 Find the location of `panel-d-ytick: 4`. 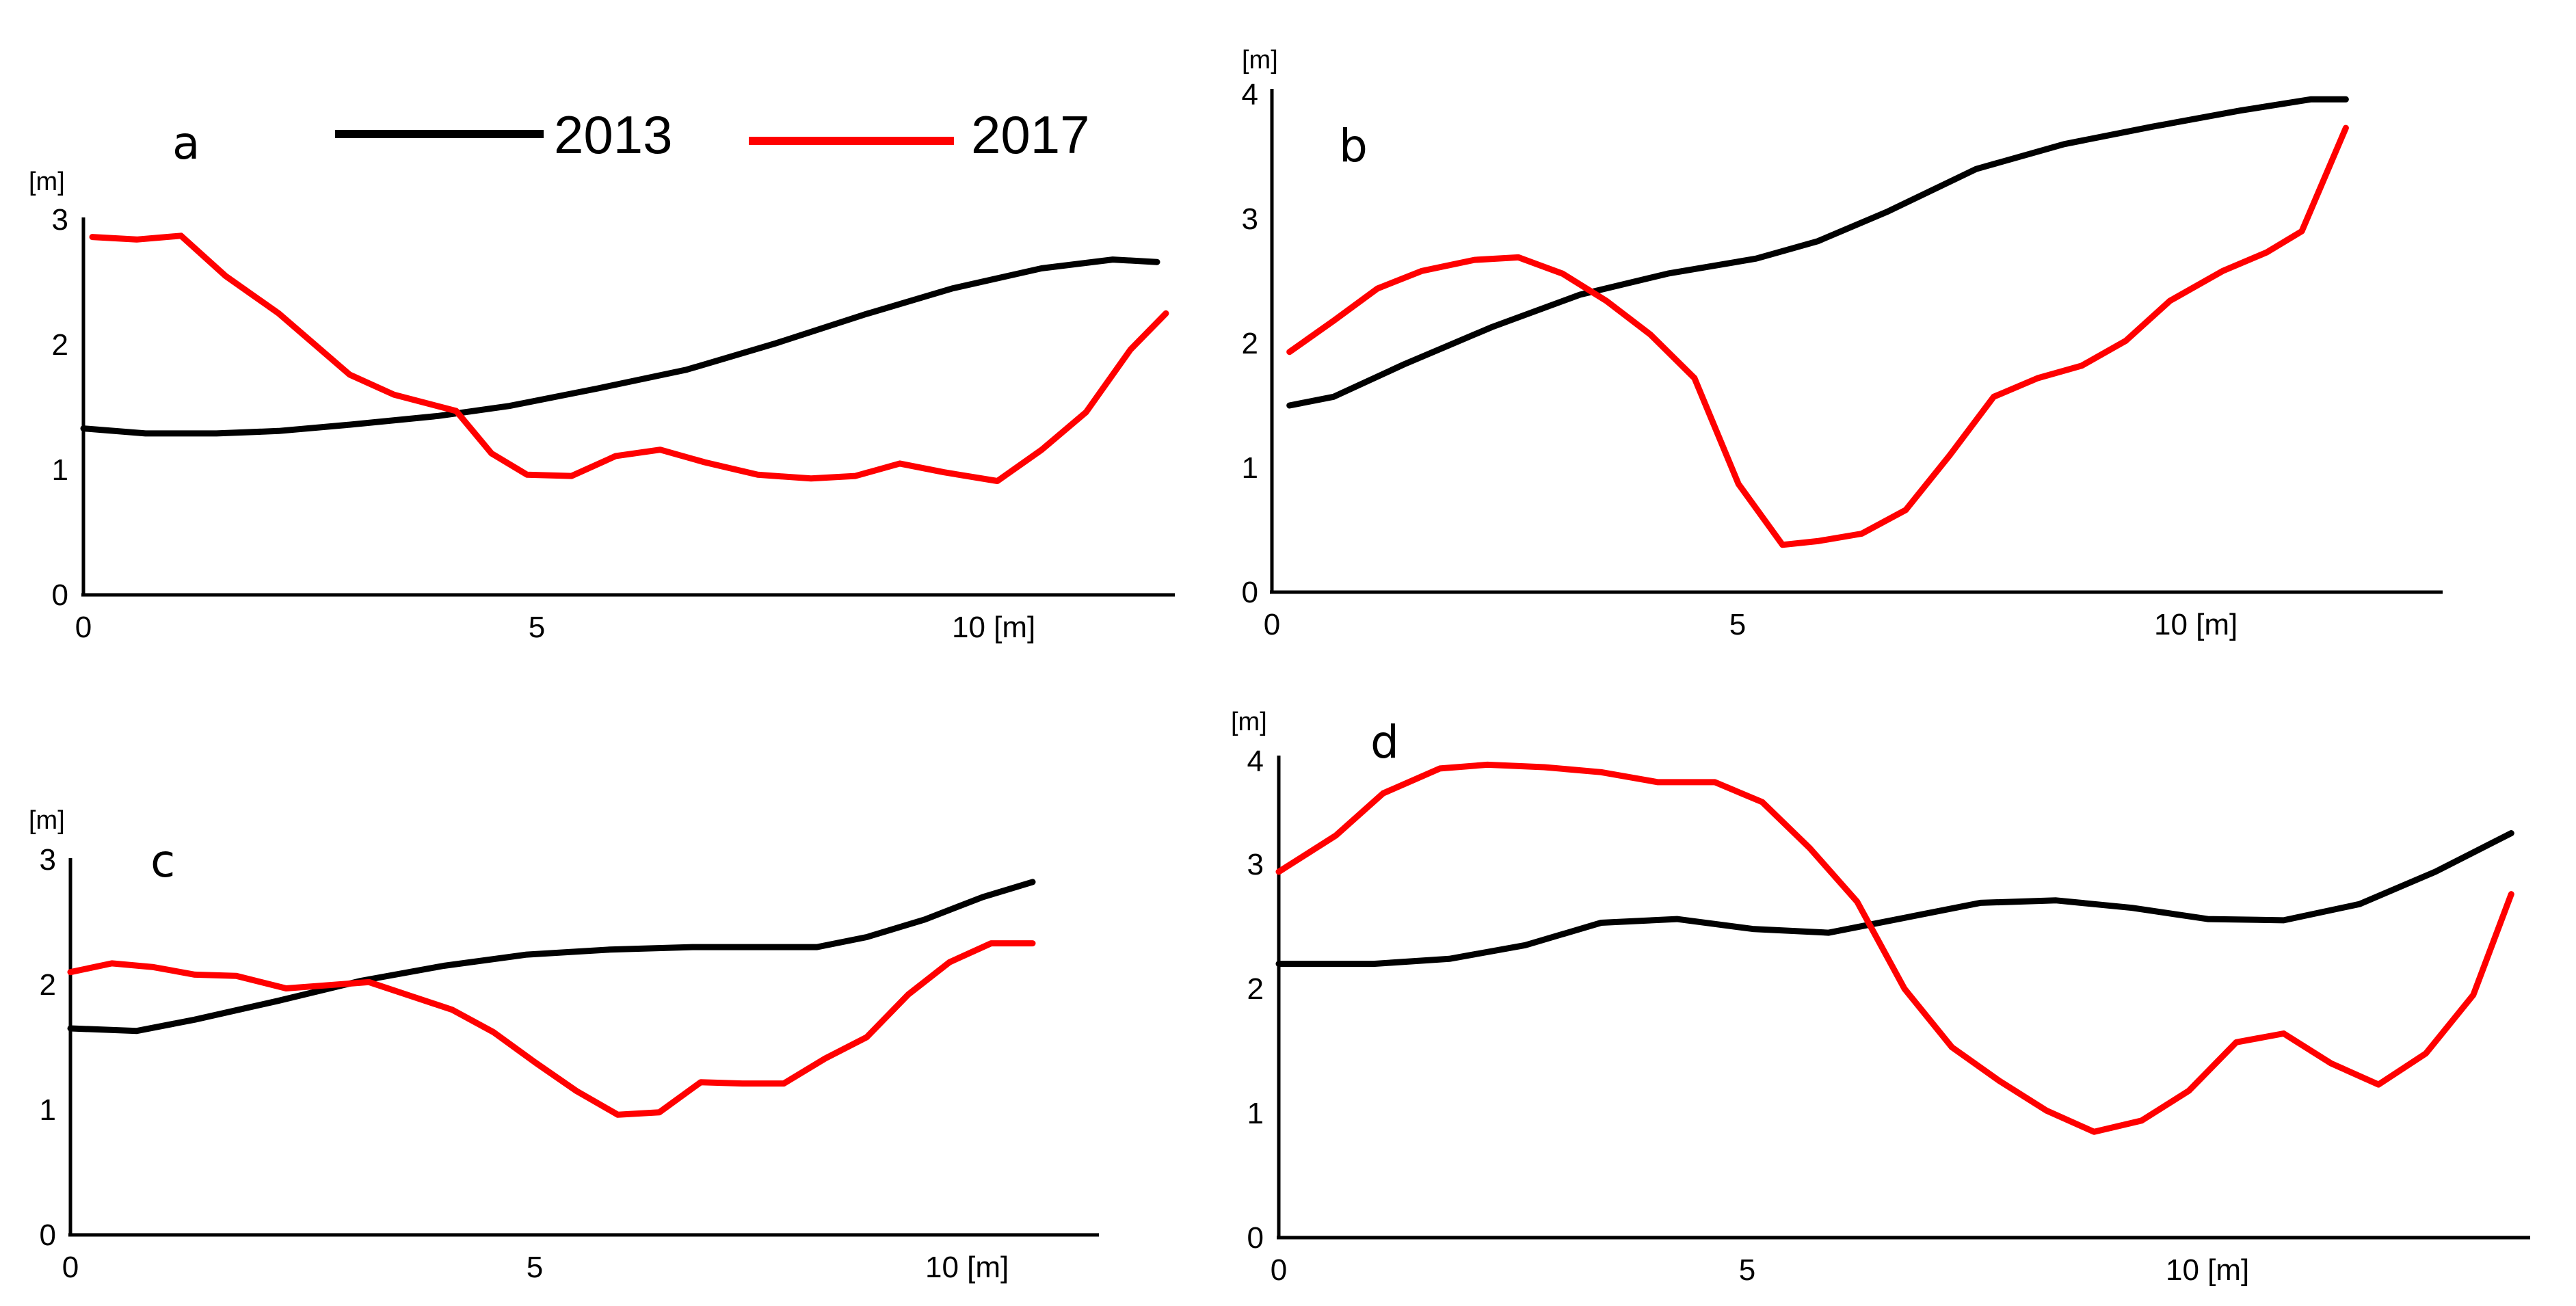

panel-d-ytick: 4 is located at coordinates (1255, 761).